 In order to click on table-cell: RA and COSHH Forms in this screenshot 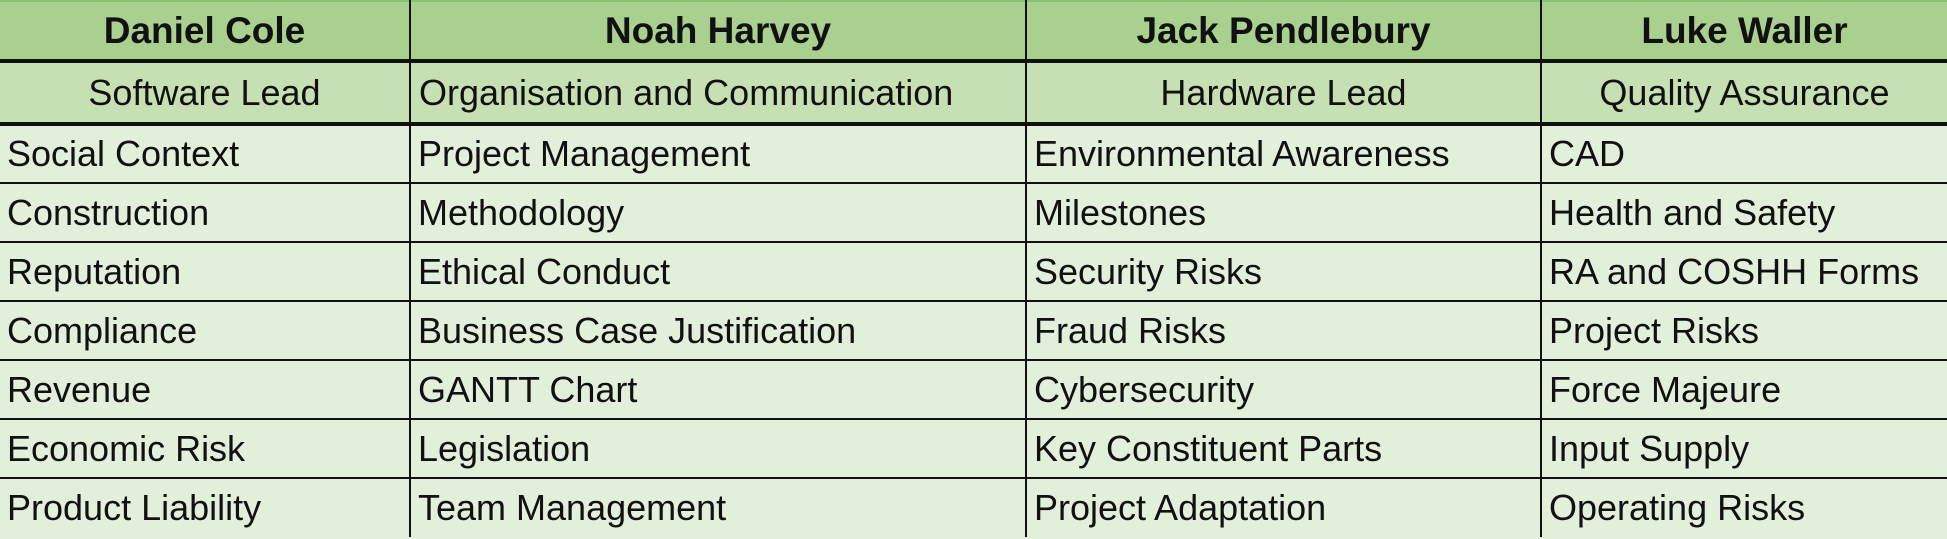, I will do `click(1744, 272)`.